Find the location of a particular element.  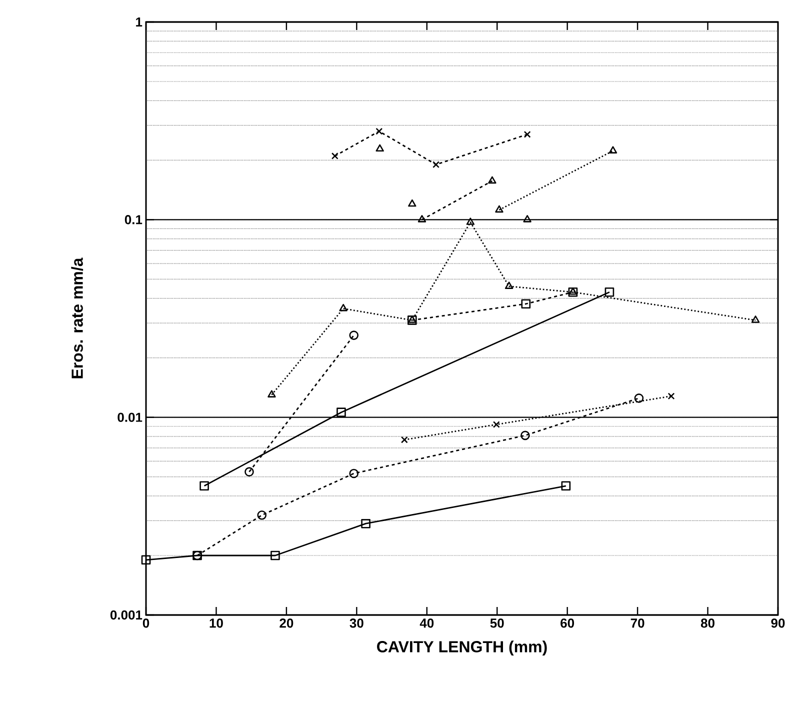

y-tick-label: 0.01 is located at coordinates (130, 417).